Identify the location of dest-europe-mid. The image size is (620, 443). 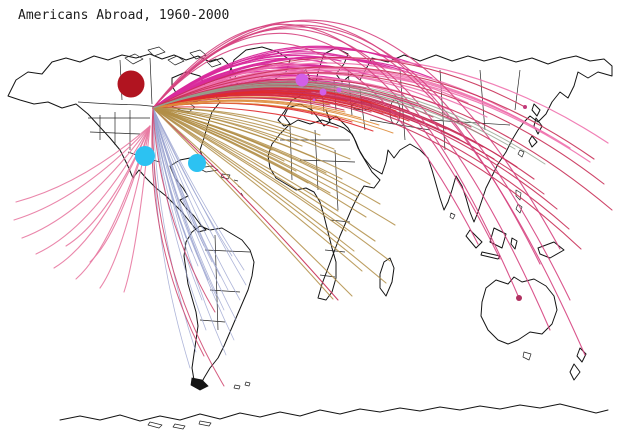
(323, 92).